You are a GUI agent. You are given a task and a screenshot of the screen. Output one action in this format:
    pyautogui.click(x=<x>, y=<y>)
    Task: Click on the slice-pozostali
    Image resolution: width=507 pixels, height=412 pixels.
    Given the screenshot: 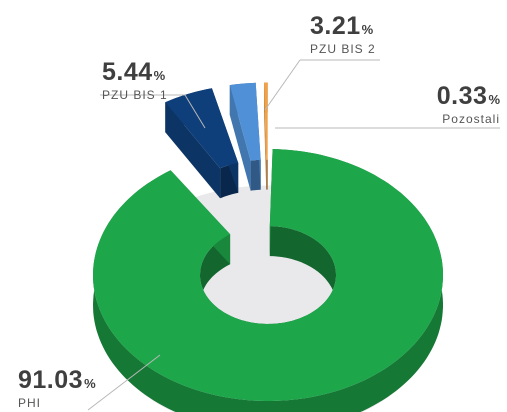 What is the action you would take?
    pyautogui.click(x=266, y=121)
    